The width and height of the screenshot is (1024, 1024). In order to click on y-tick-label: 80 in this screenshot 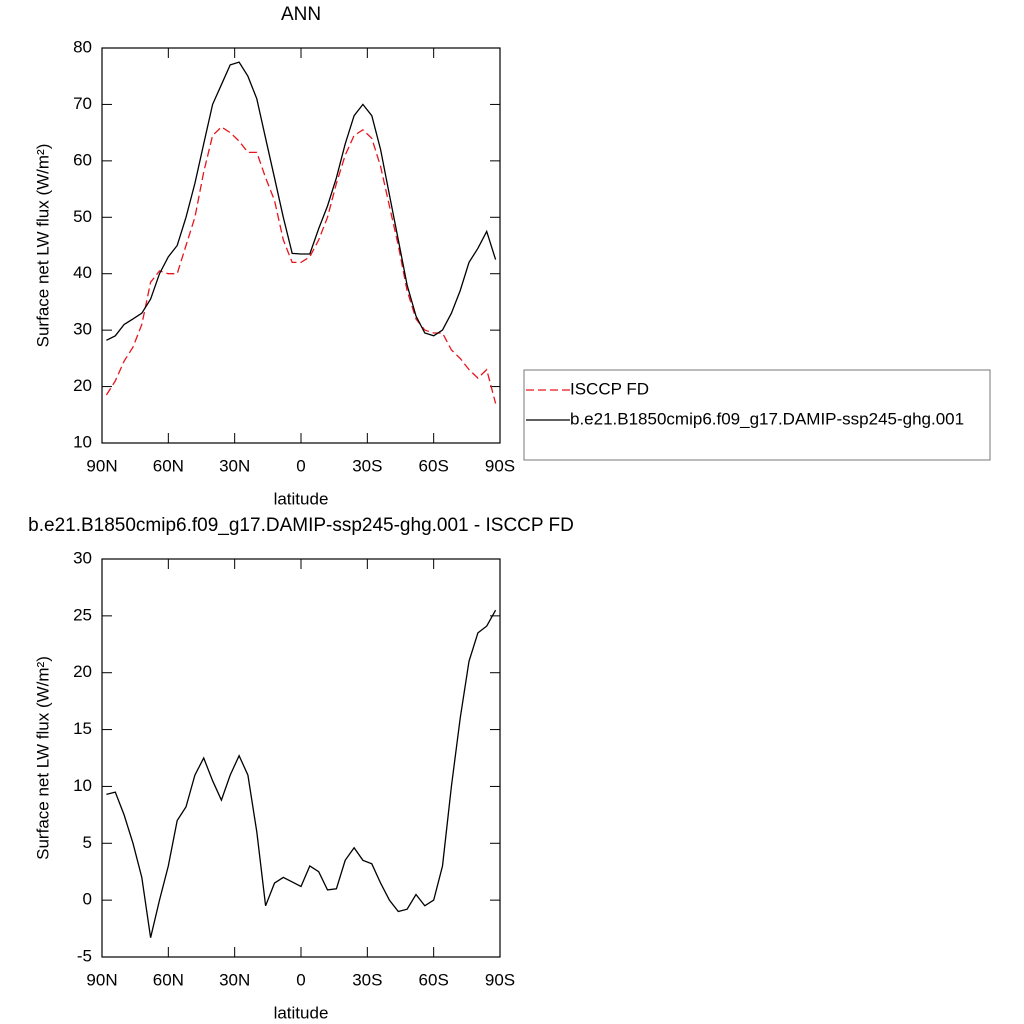, I will do `click(82, 46)`.